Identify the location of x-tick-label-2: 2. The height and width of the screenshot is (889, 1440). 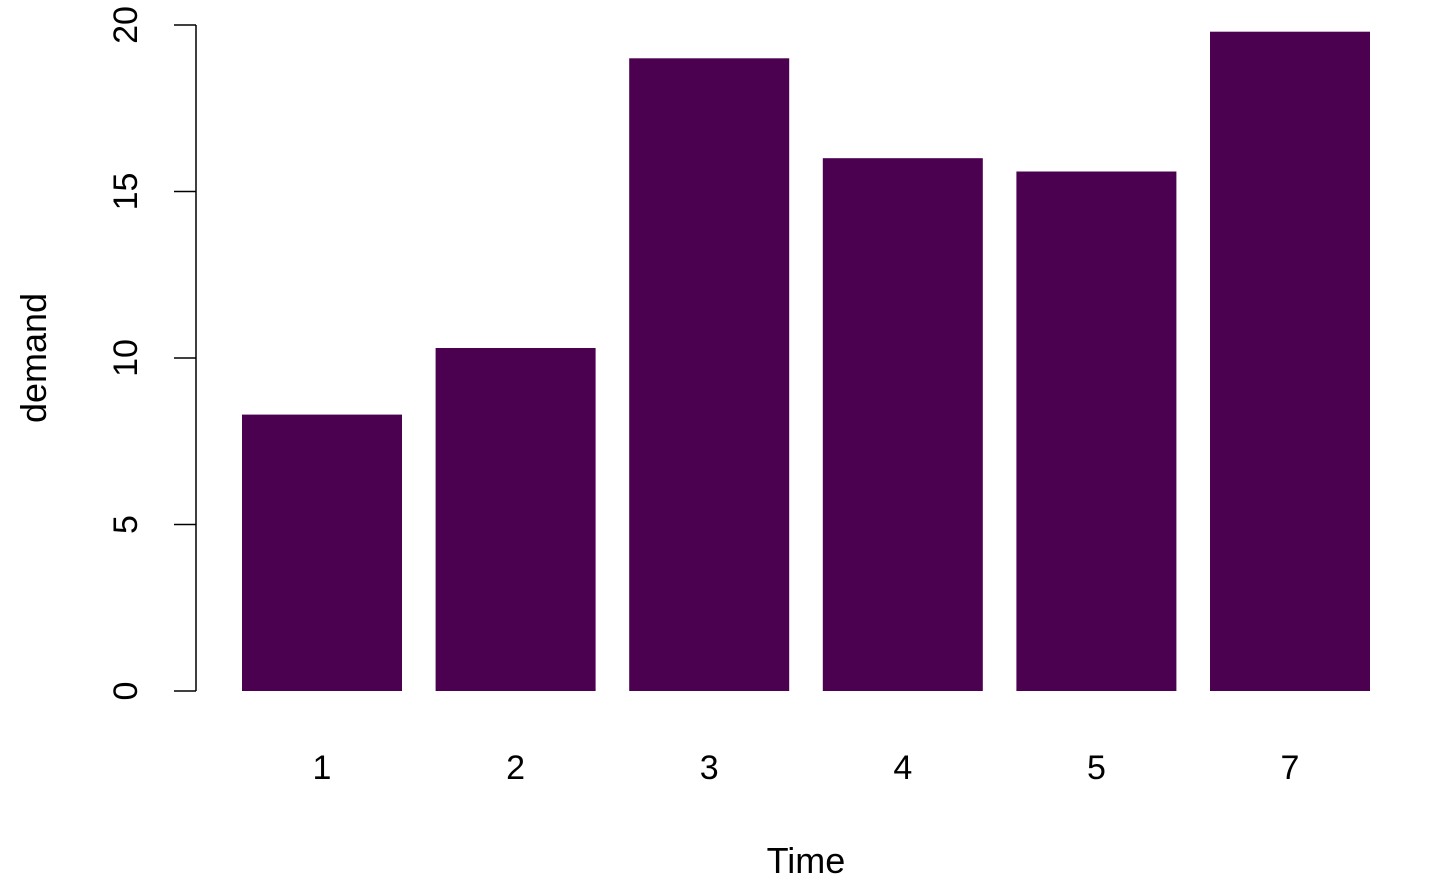
(515, 768).